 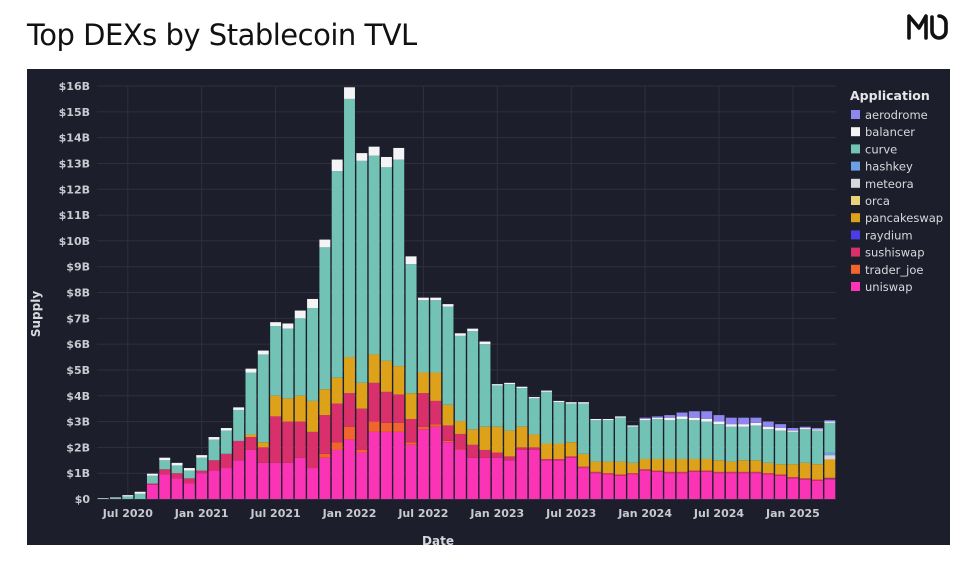 I want to click on legend-item-pancakeswap: pancakeswap, so click(x=897, y=218).